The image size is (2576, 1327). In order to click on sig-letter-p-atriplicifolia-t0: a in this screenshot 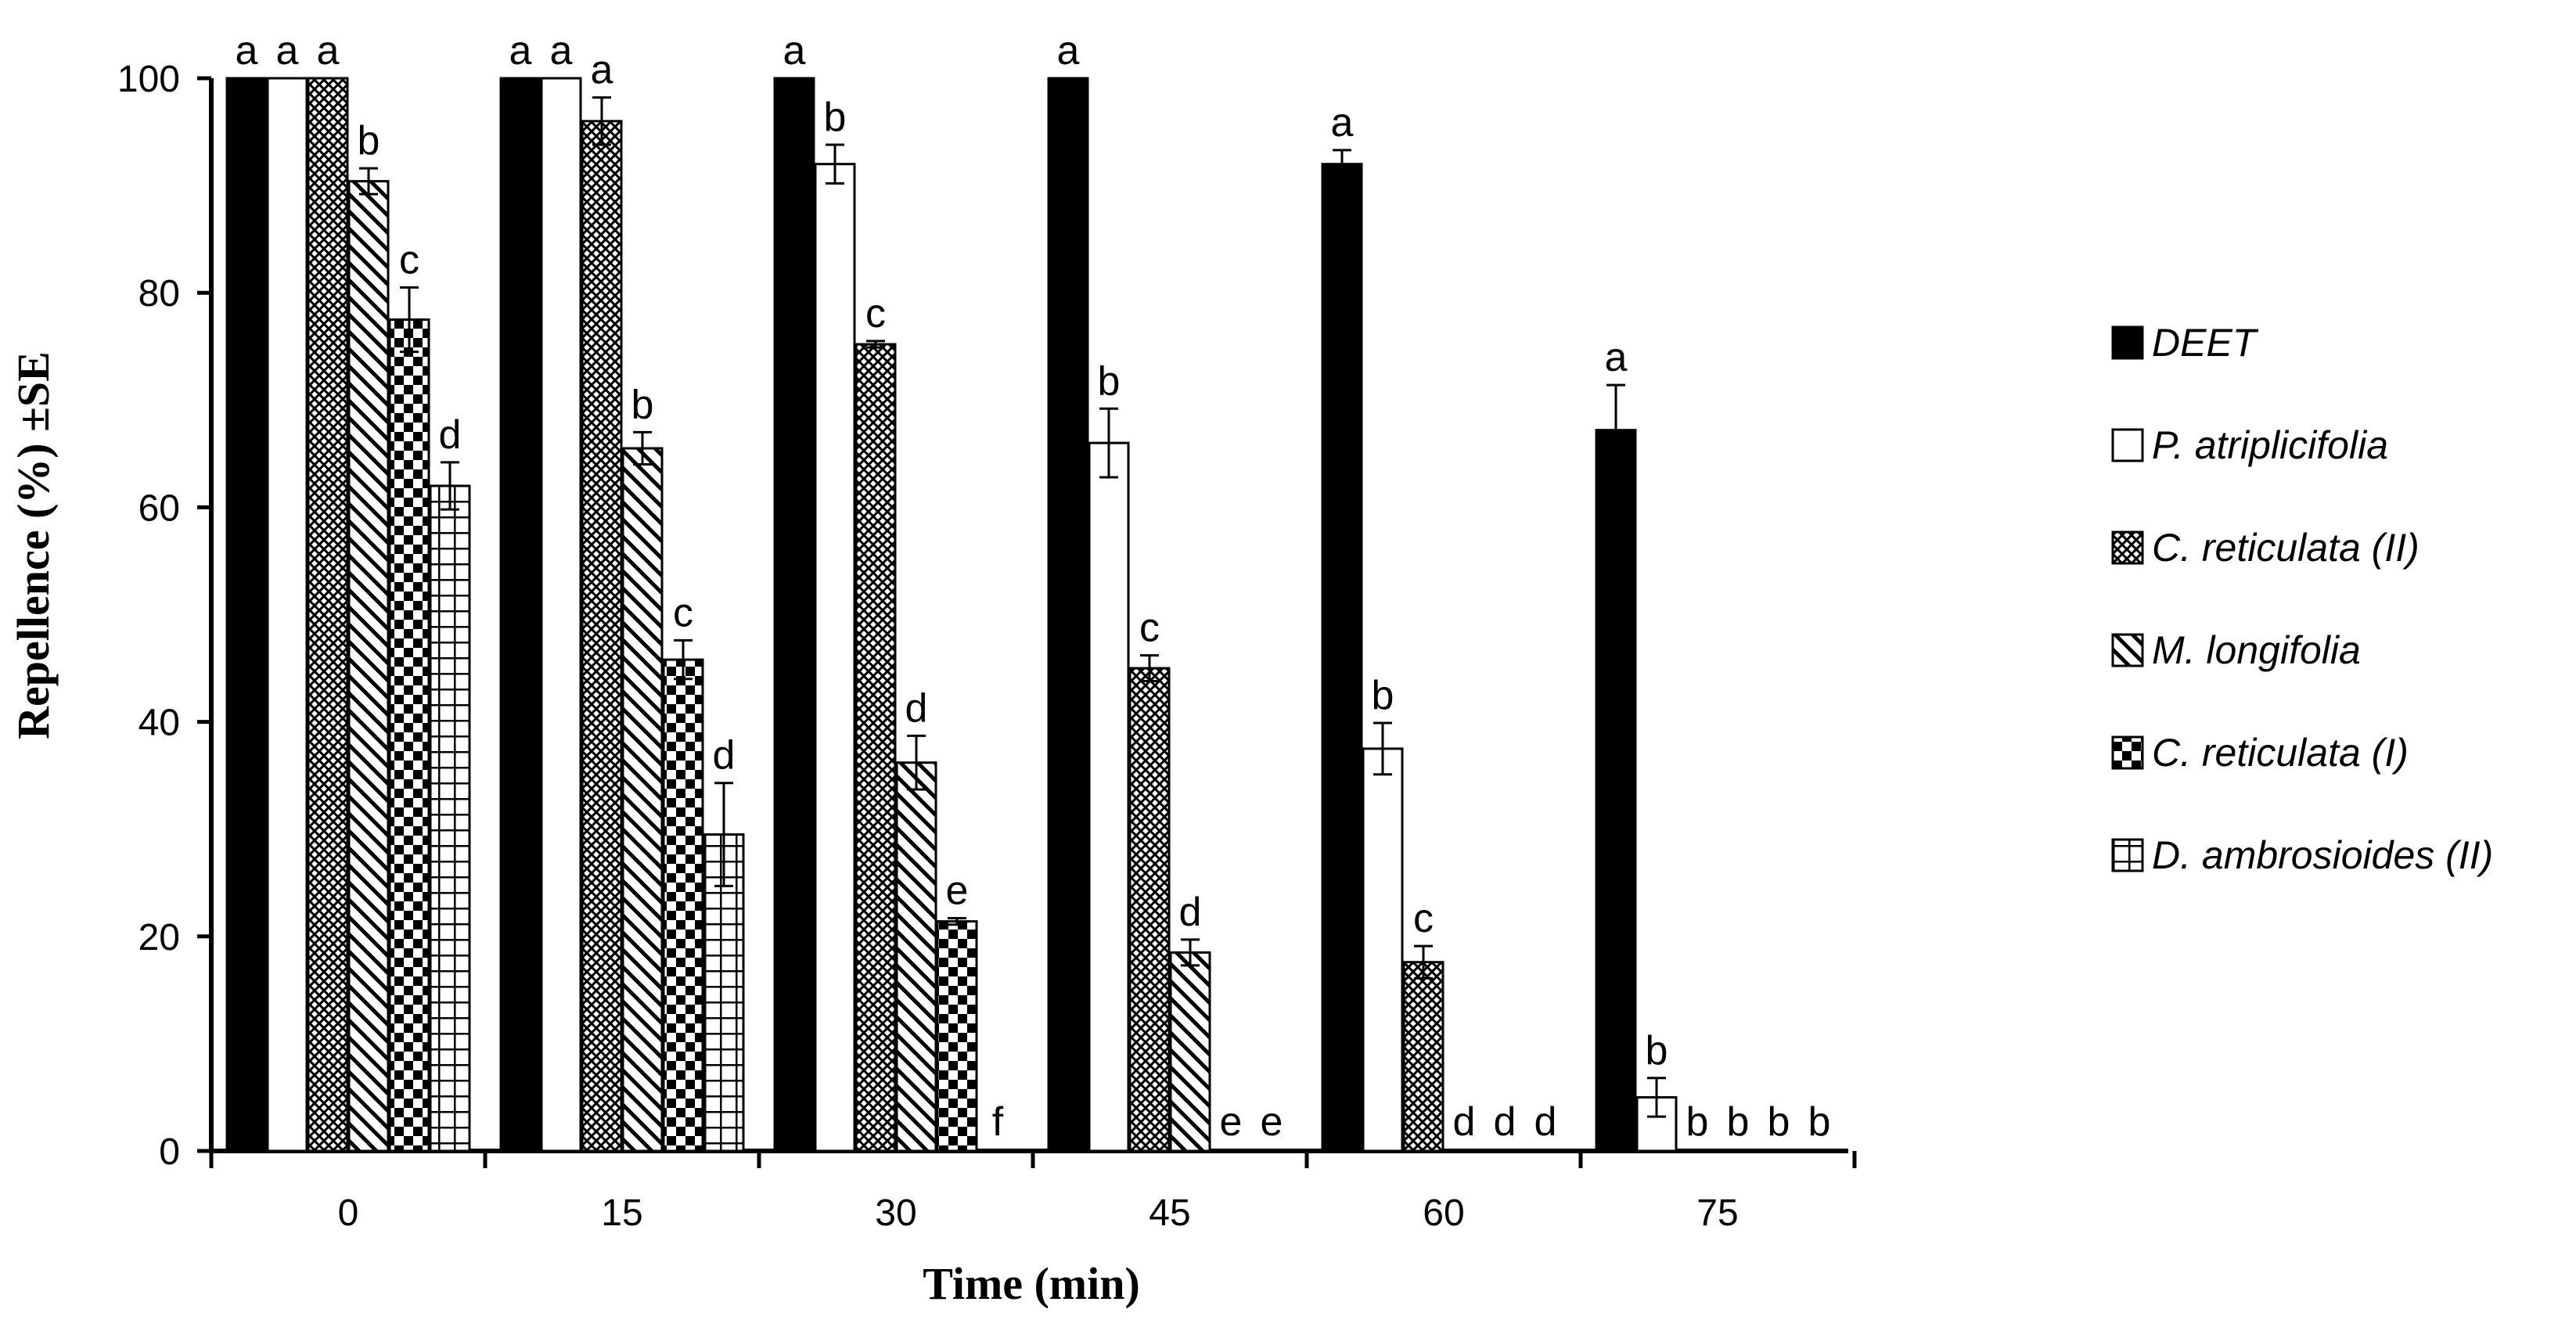, I will do `click(287, 51)`.